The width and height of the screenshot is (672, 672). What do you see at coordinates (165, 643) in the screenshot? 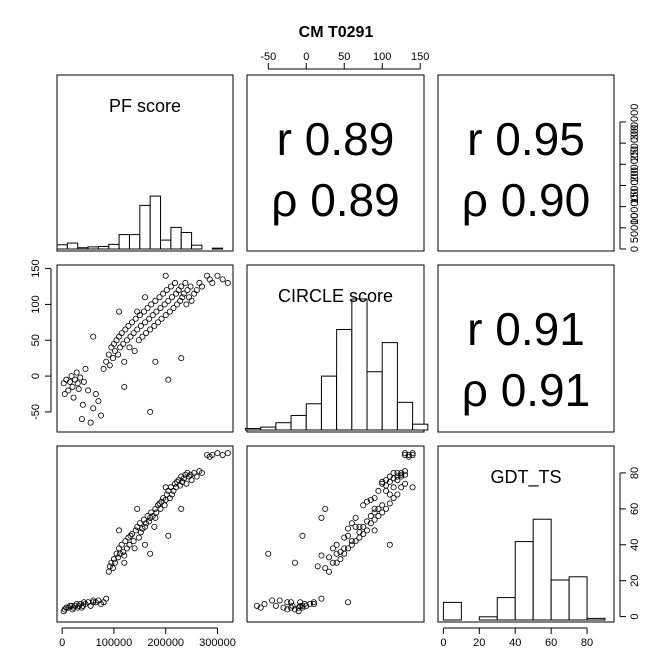
I see `x-tick-label: 200000` at bounding box center [165, 643].